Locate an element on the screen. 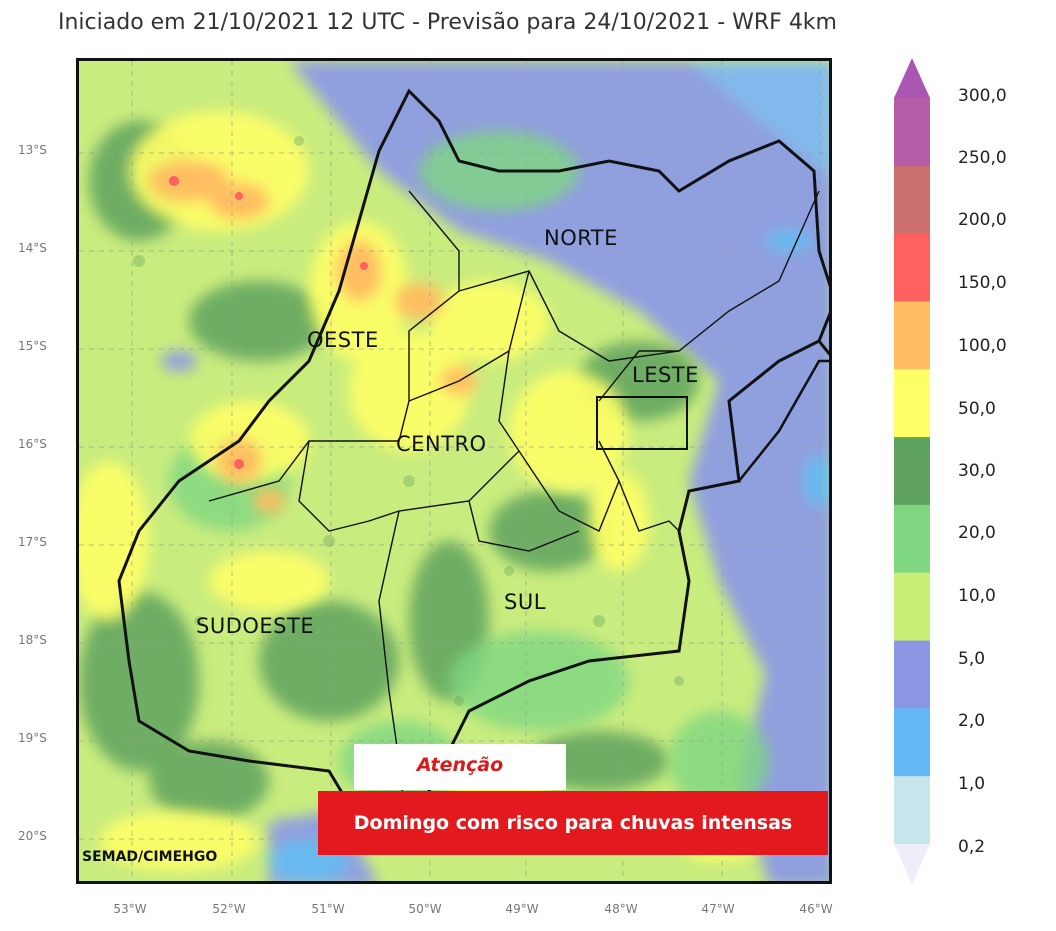 Image resolution: width=1056 pixels, height=931 pixels. legend-label: 50,0 is located at coordinates (977, 409).